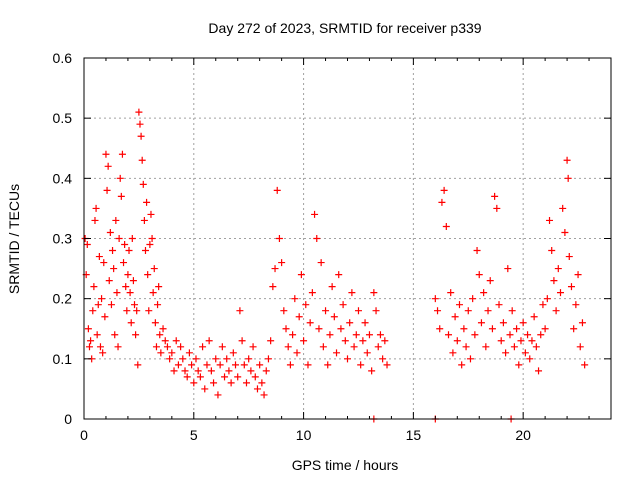  What do you see at coordinates (63, 299) in the screenshot?
I see `y-tick-label: 0.2` at bounding box center [63, 299].